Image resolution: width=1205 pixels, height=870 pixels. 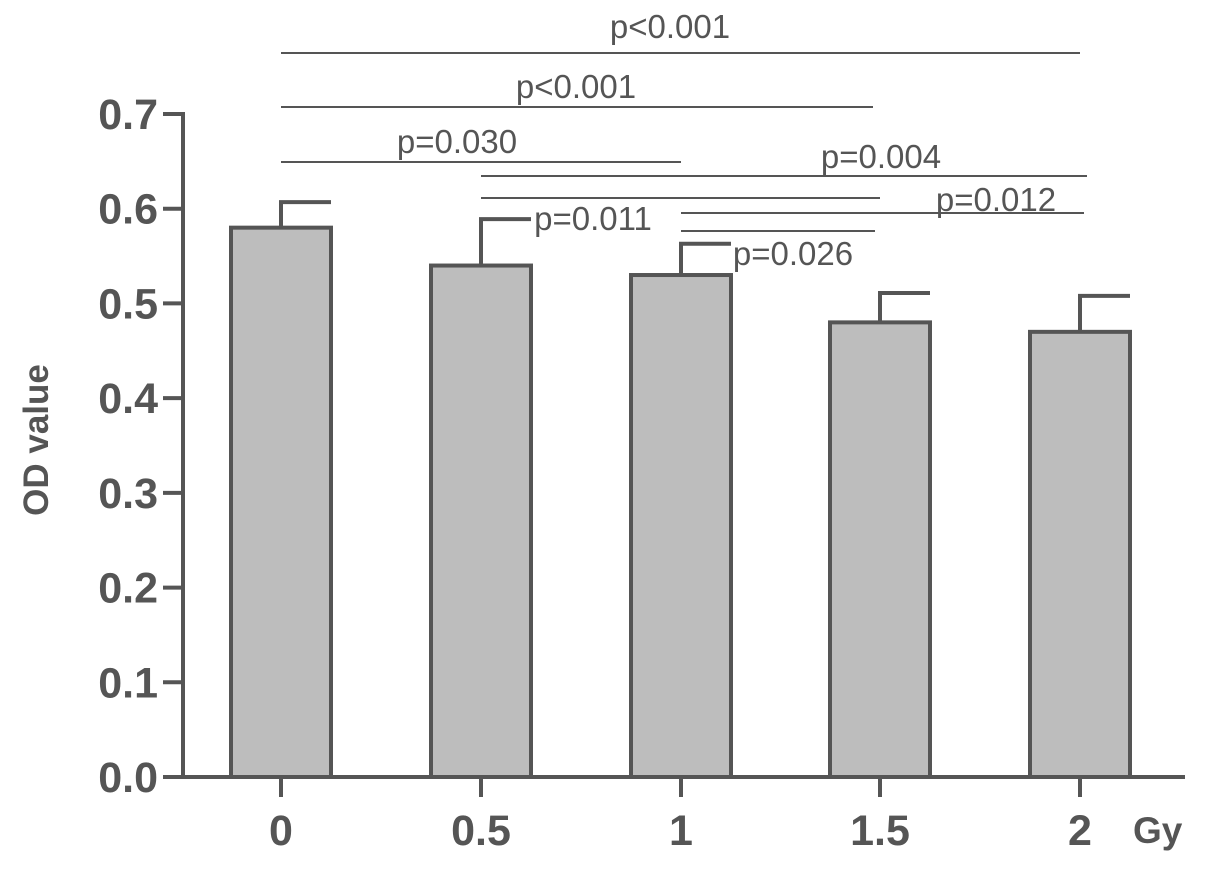 I want to click on error-bars-group, so click(x=704, y=266).